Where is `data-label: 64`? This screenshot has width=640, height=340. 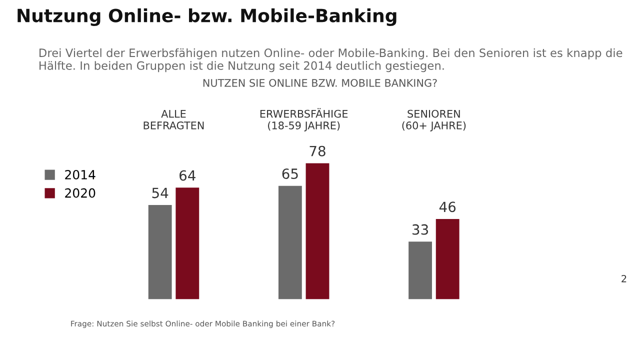 data-label: 64 is located at coordinates (188, 175).